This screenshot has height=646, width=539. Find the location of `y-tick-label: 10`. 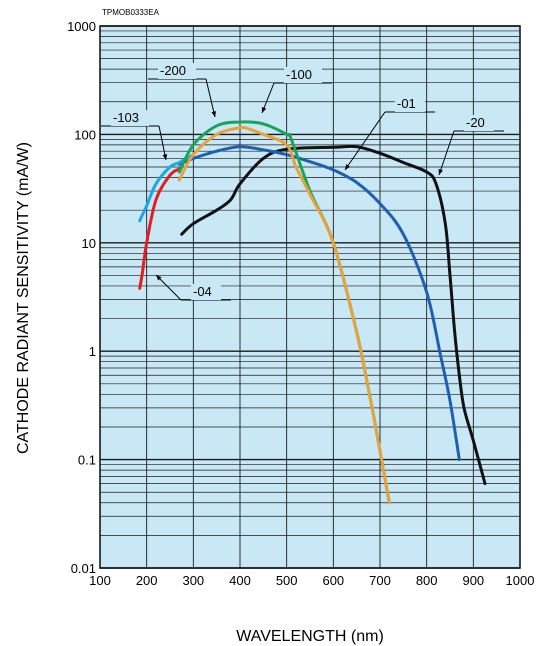

y-tick-label: 10 is located at coordinates (89, 243).